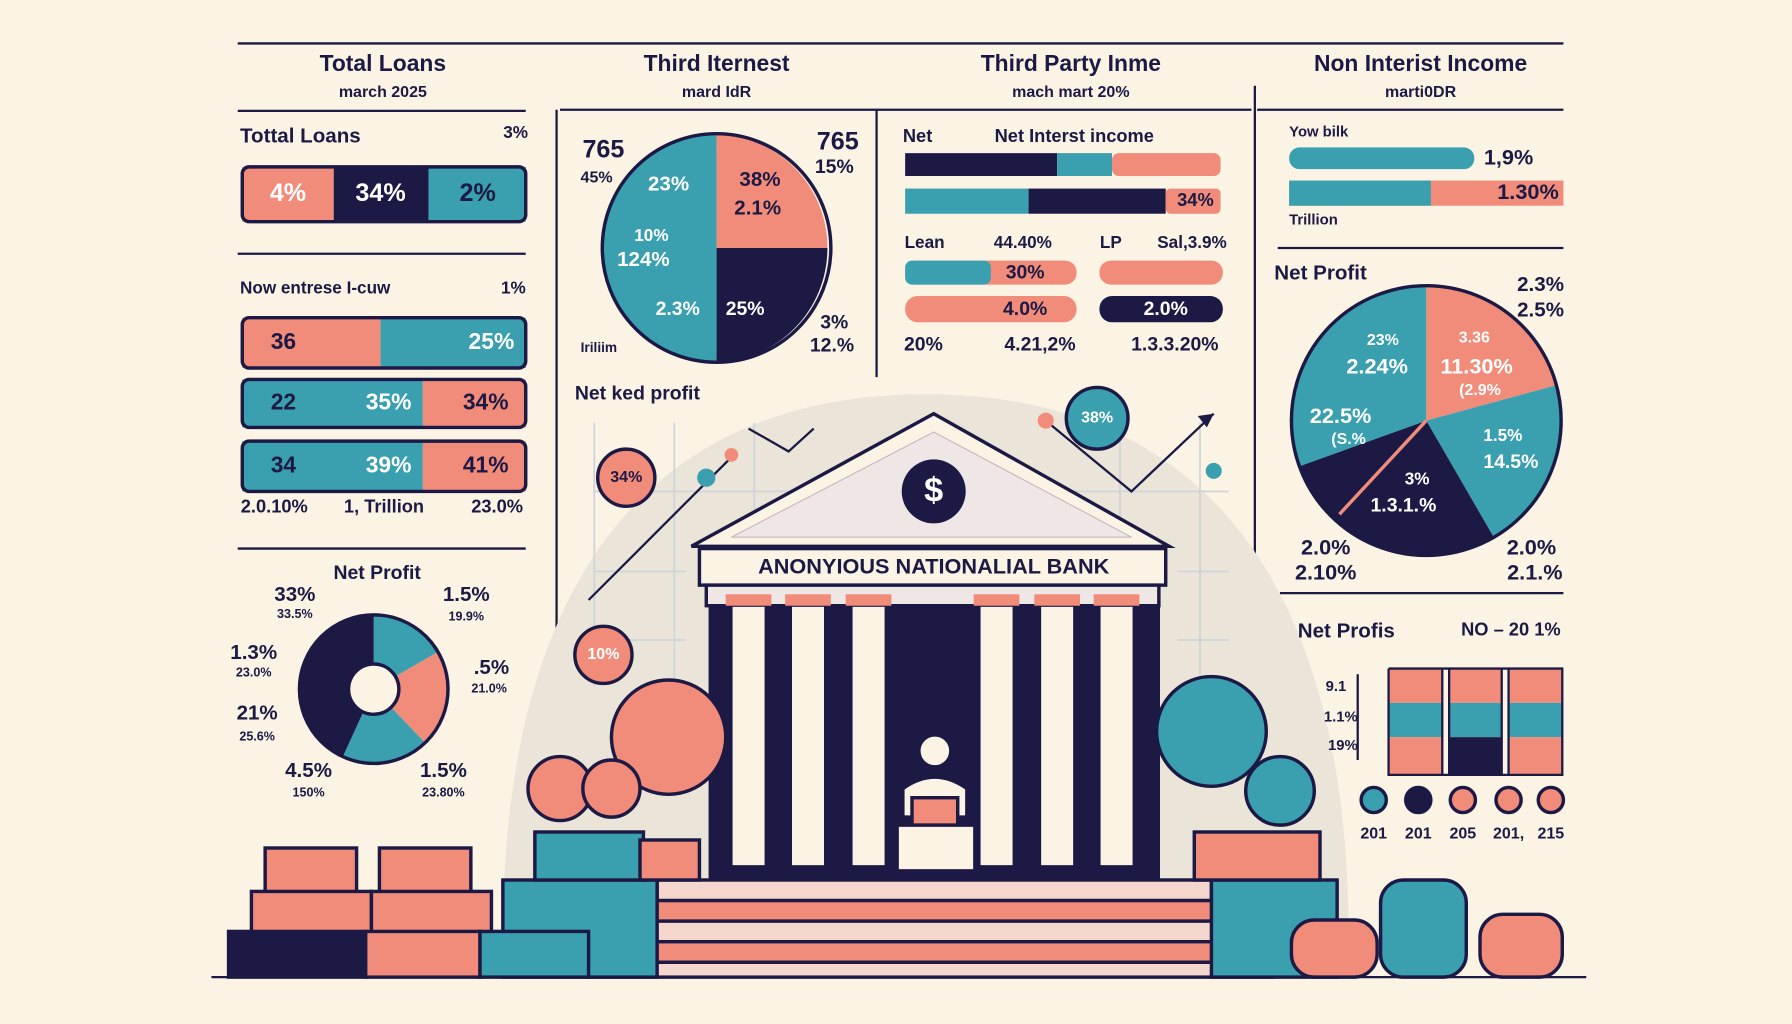 This screenshot has height=1024, width=1792. Describe the element at coordinates (678, 309) in the screenshot. I see `pie1-labels-text: 2.3%` at that location.